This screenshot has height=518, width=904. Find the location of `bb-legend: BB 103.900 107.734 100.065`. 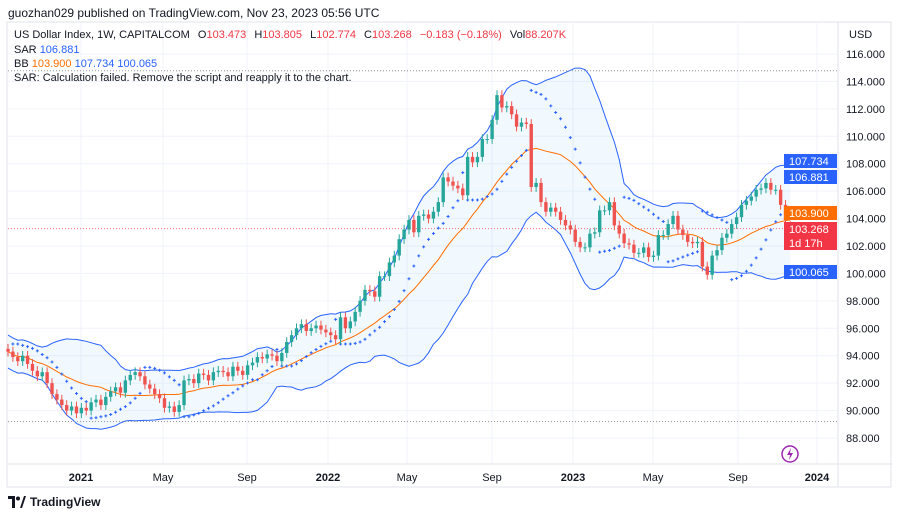

bb-legend: BB 103.900 107.734 100.065 is located at coordinates (85, 64).